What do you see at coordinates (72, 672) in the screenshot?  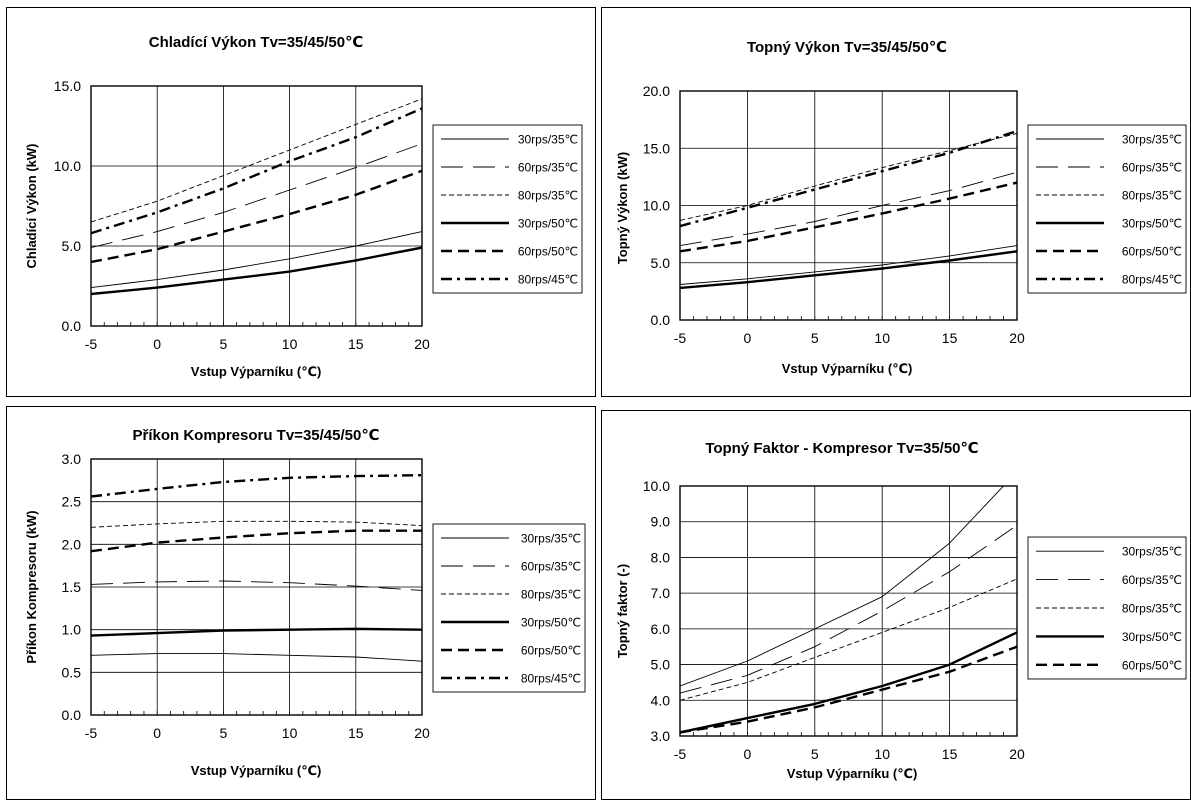 I see `y-tick-label: 0.5` at bounding box center [72, 672].